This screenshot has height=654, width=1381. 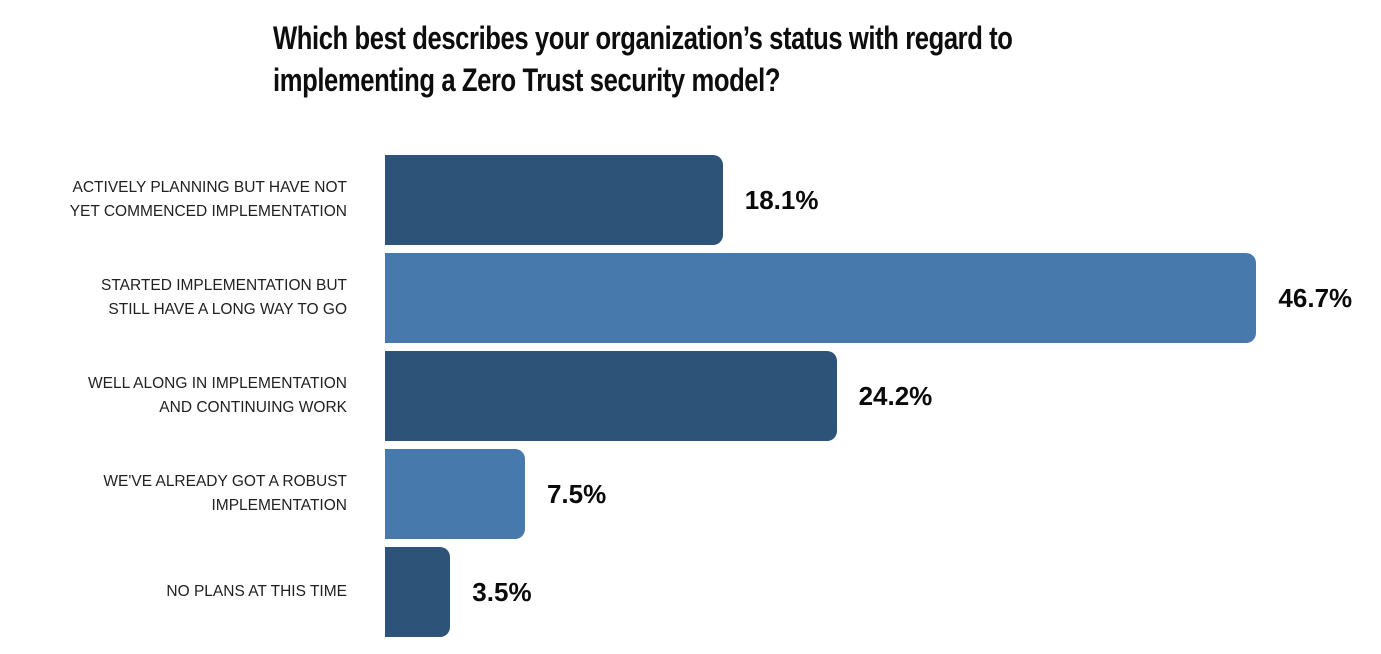 I want to click on bar-track: 7.5%, so click(x=851, y=494).